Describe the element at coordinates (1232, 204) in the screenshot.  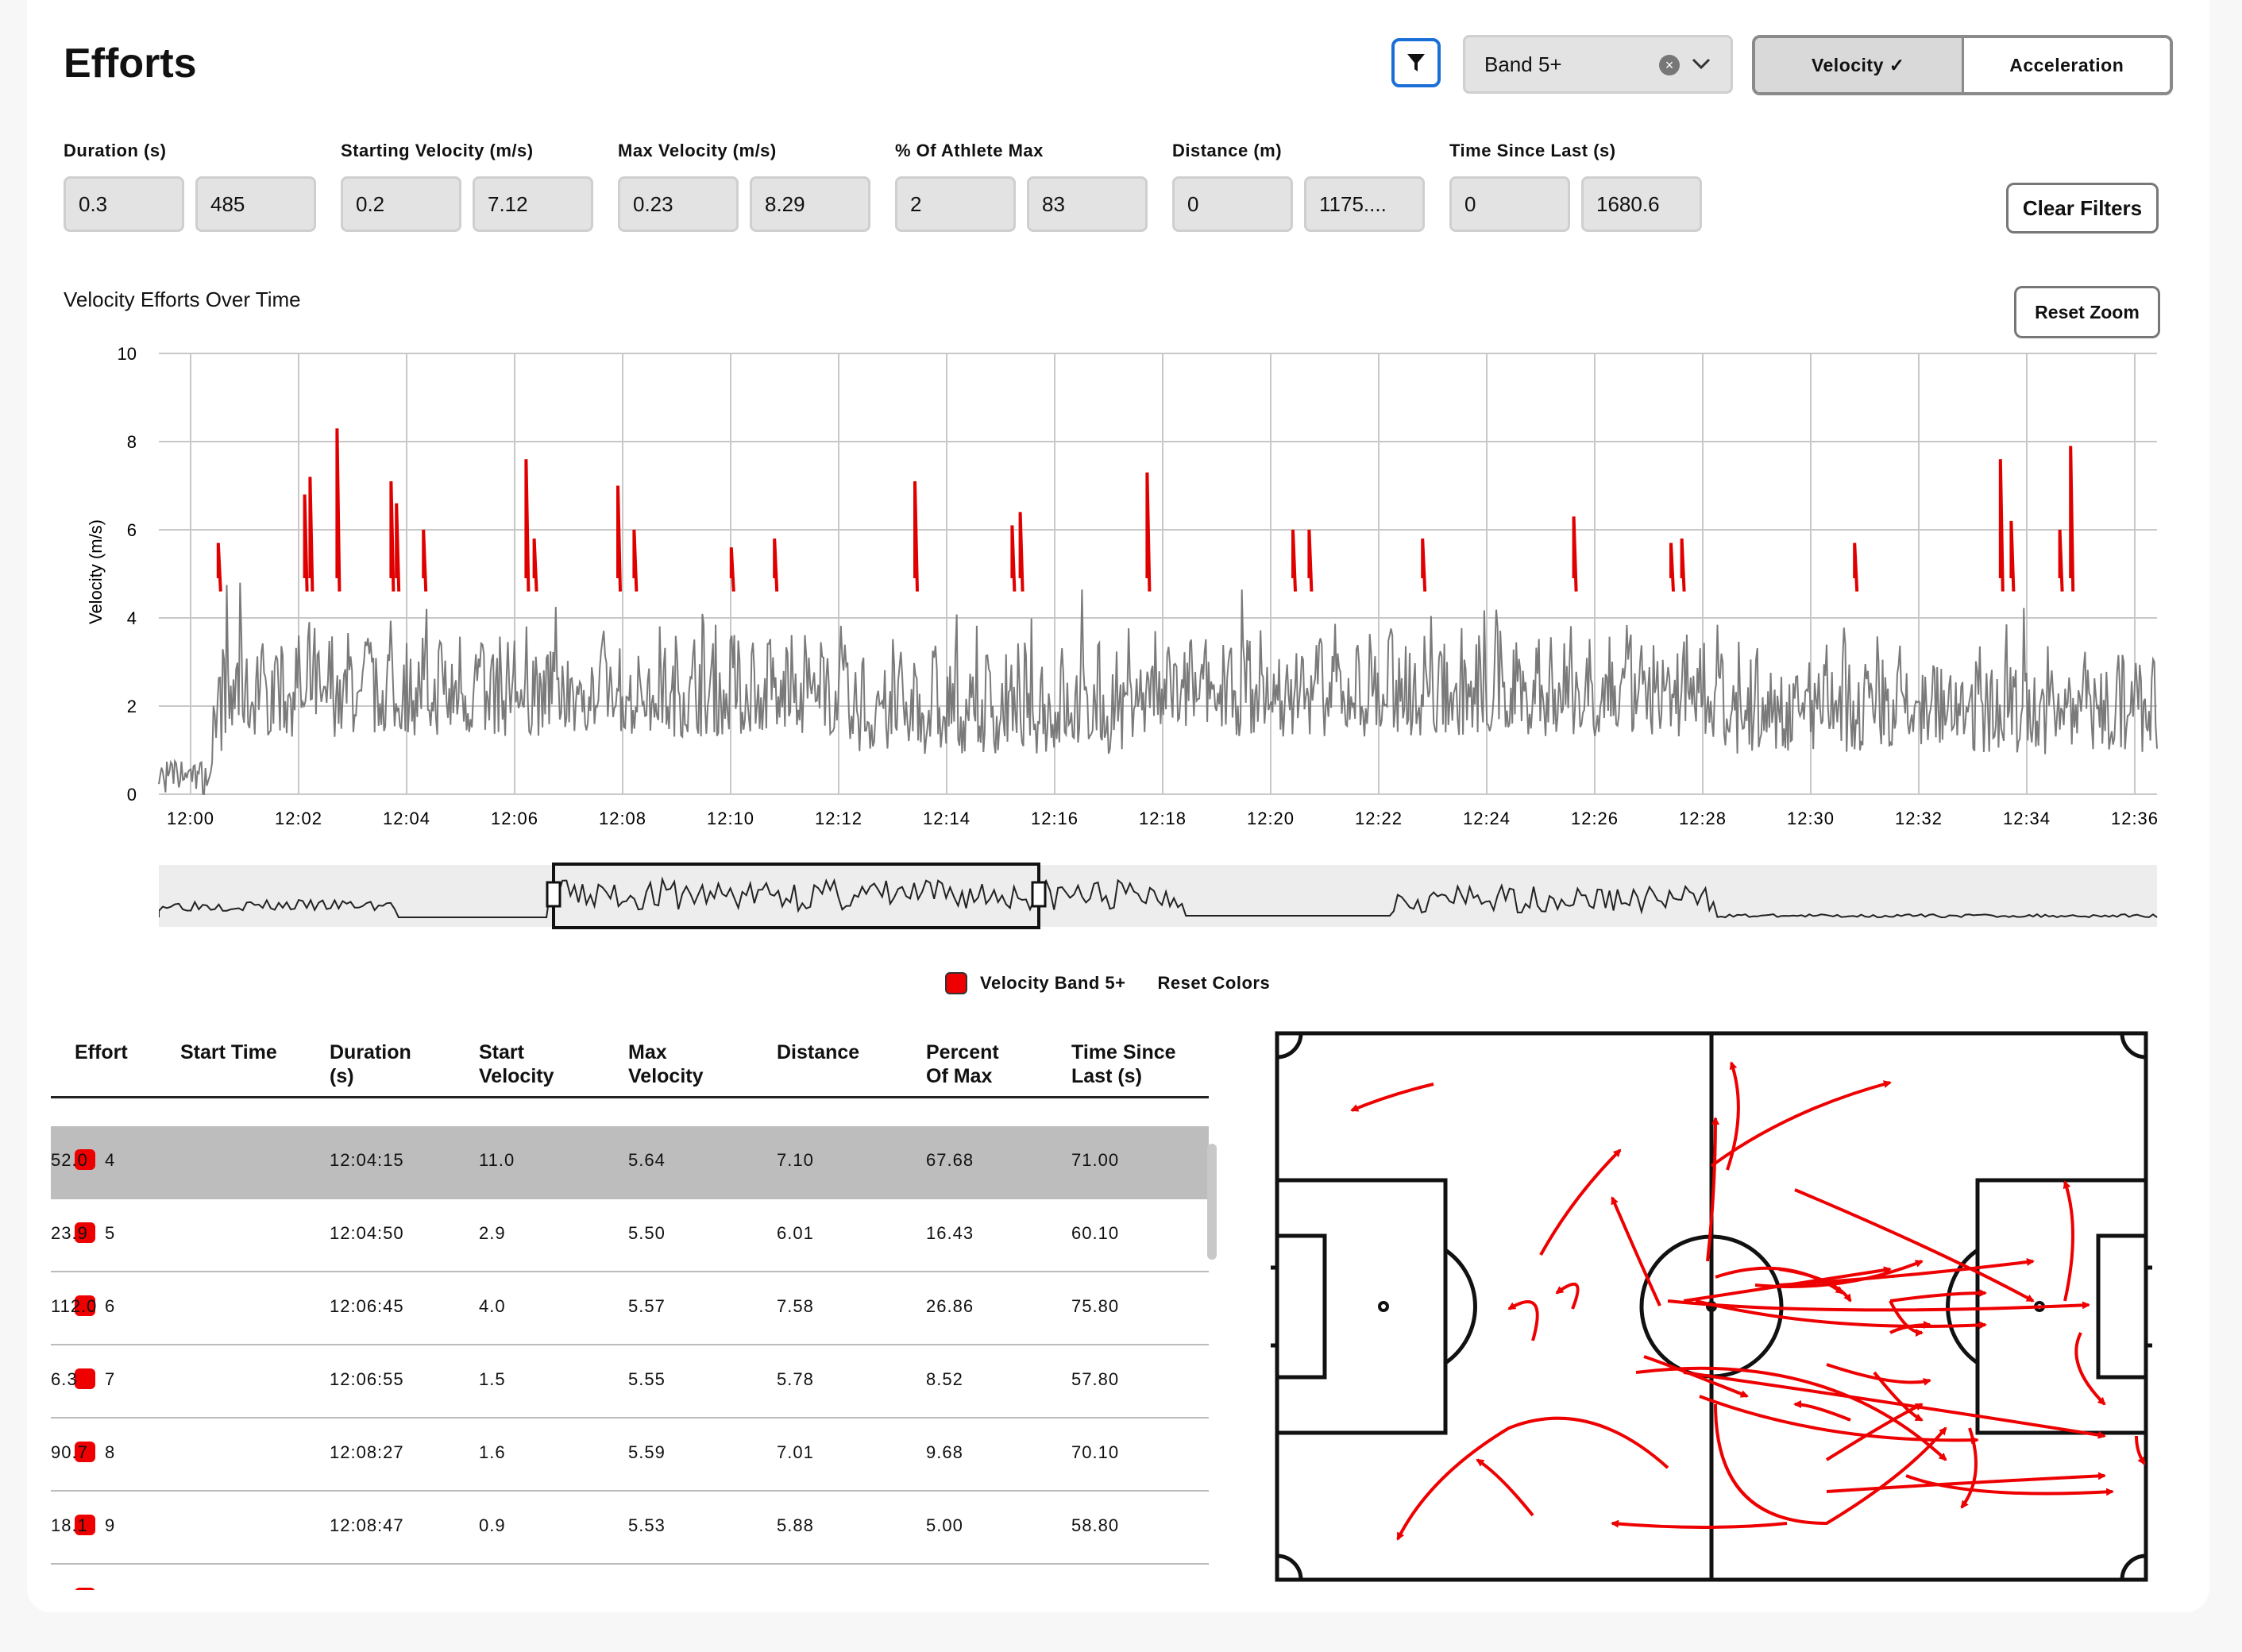
I see `filter-distance-min: 0` at that location.